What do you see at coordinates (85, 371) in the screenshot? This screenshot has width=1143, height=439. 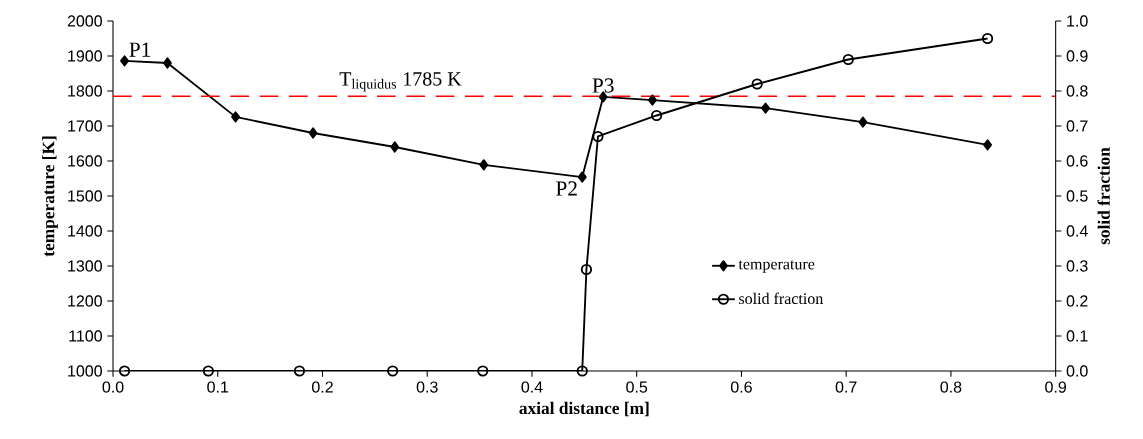 I see `y-tick-label: 1000` at bounding box center [85, 371].